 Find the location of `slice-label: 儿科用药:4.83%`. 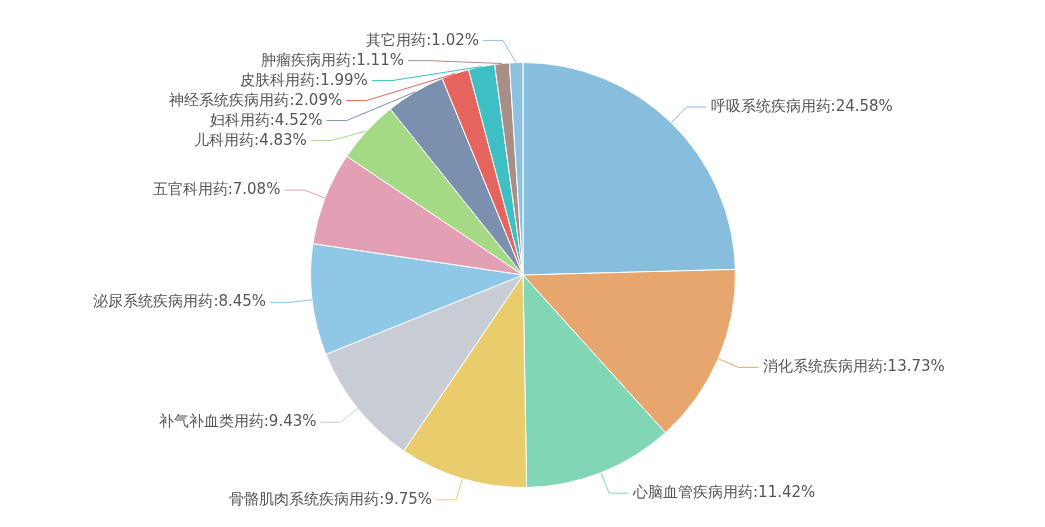

slice-label: 儿科用药:4.83% is located at coordinates (250, 139).